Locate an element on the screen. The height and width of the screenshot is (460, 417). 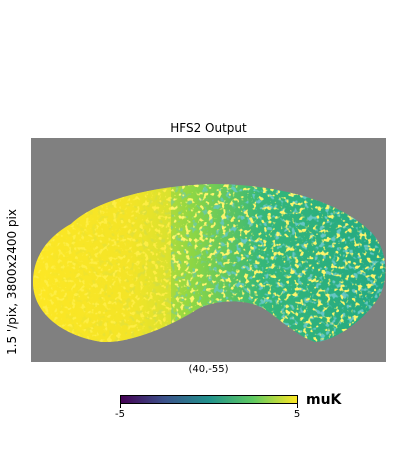
colorbar-tick-label-max: 5 is located at coordinates (297, 414).